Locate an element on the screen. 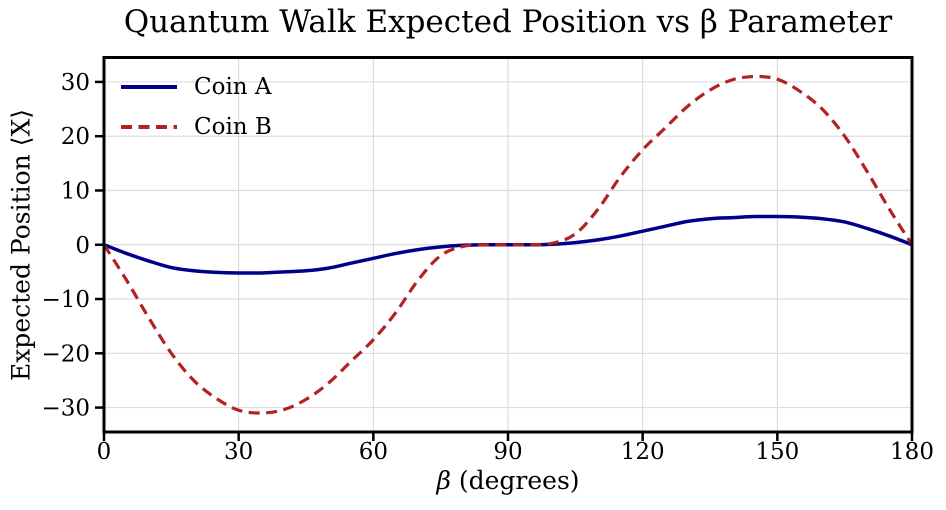  legend-swatch-coin-b is located at coordinates (149, 127).